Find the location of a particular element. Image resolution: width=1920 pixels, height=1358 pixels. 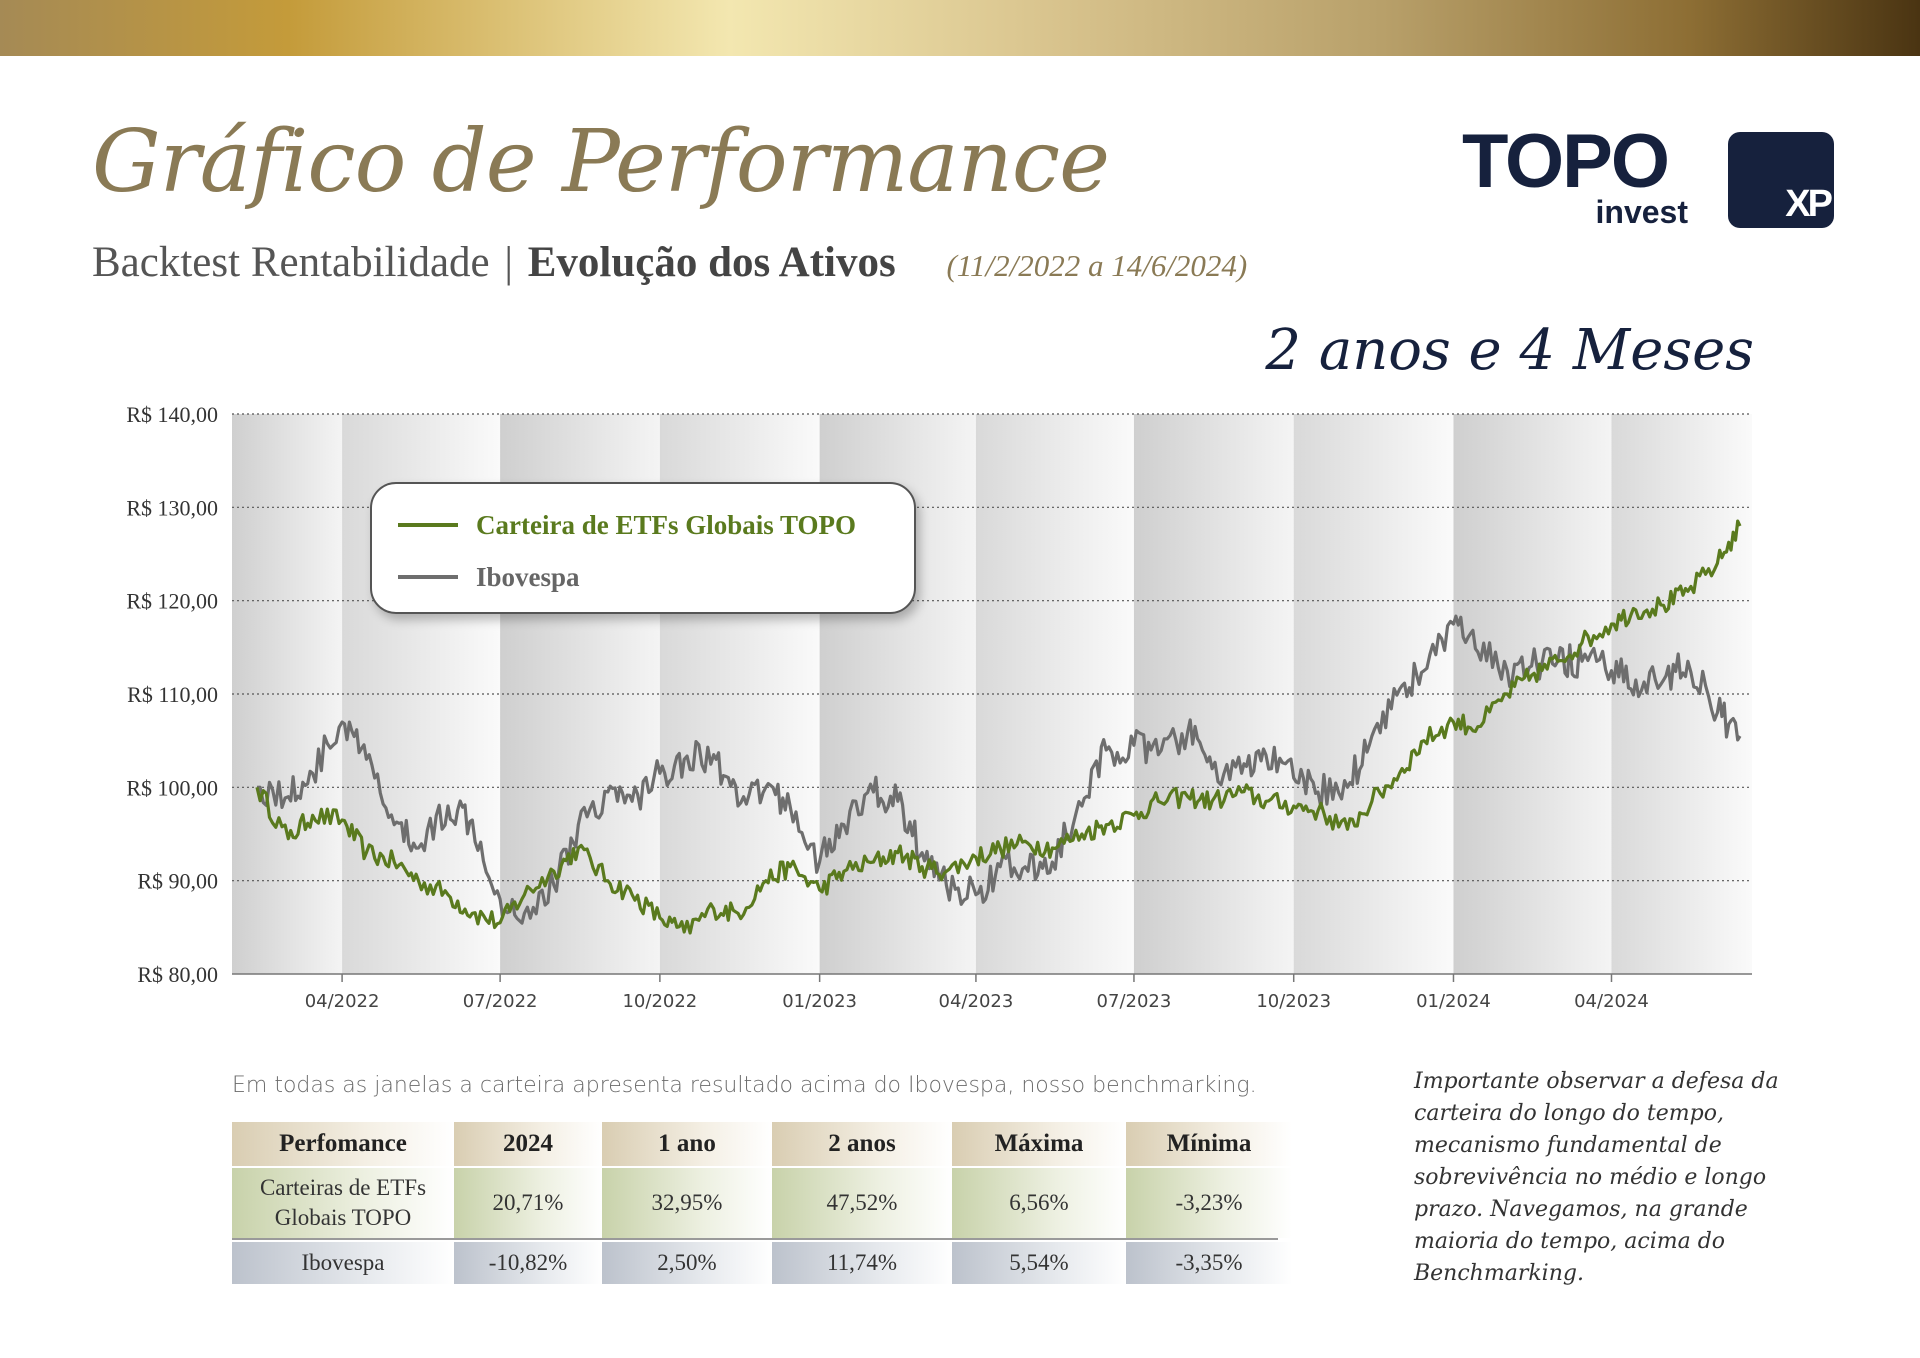

x-axis-tick-label: 10/2022 is located at coordinates (659, 1001).